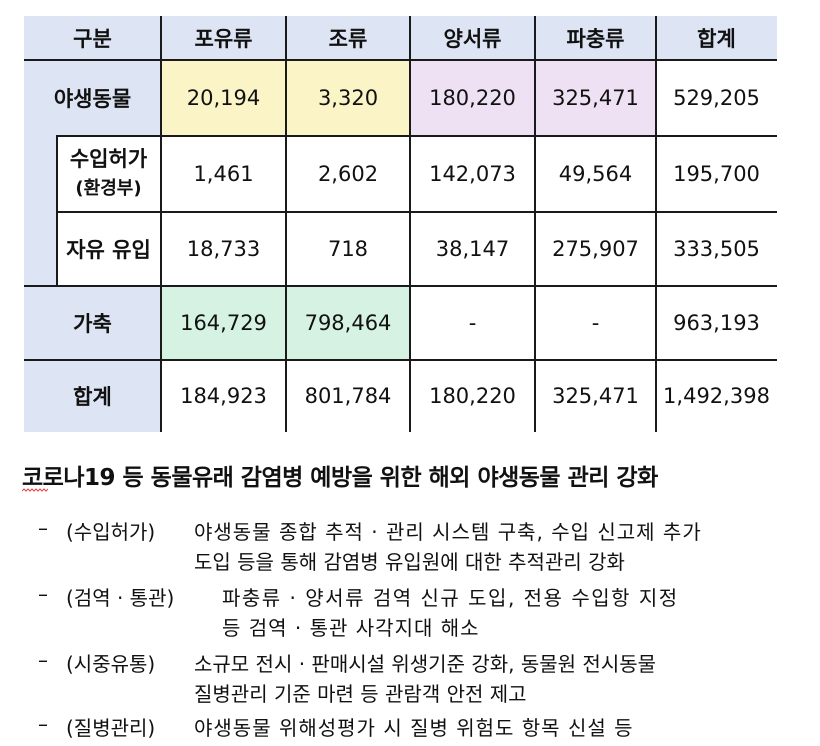 This screenshot has height=746, width=820. What do you see at coordinates (450, 598) in the screenshot?
I see `bullet-text: 파충류 · 양서류 검역 신규 도입, 전용 수입항 지정` at bounding box center [450, 598].